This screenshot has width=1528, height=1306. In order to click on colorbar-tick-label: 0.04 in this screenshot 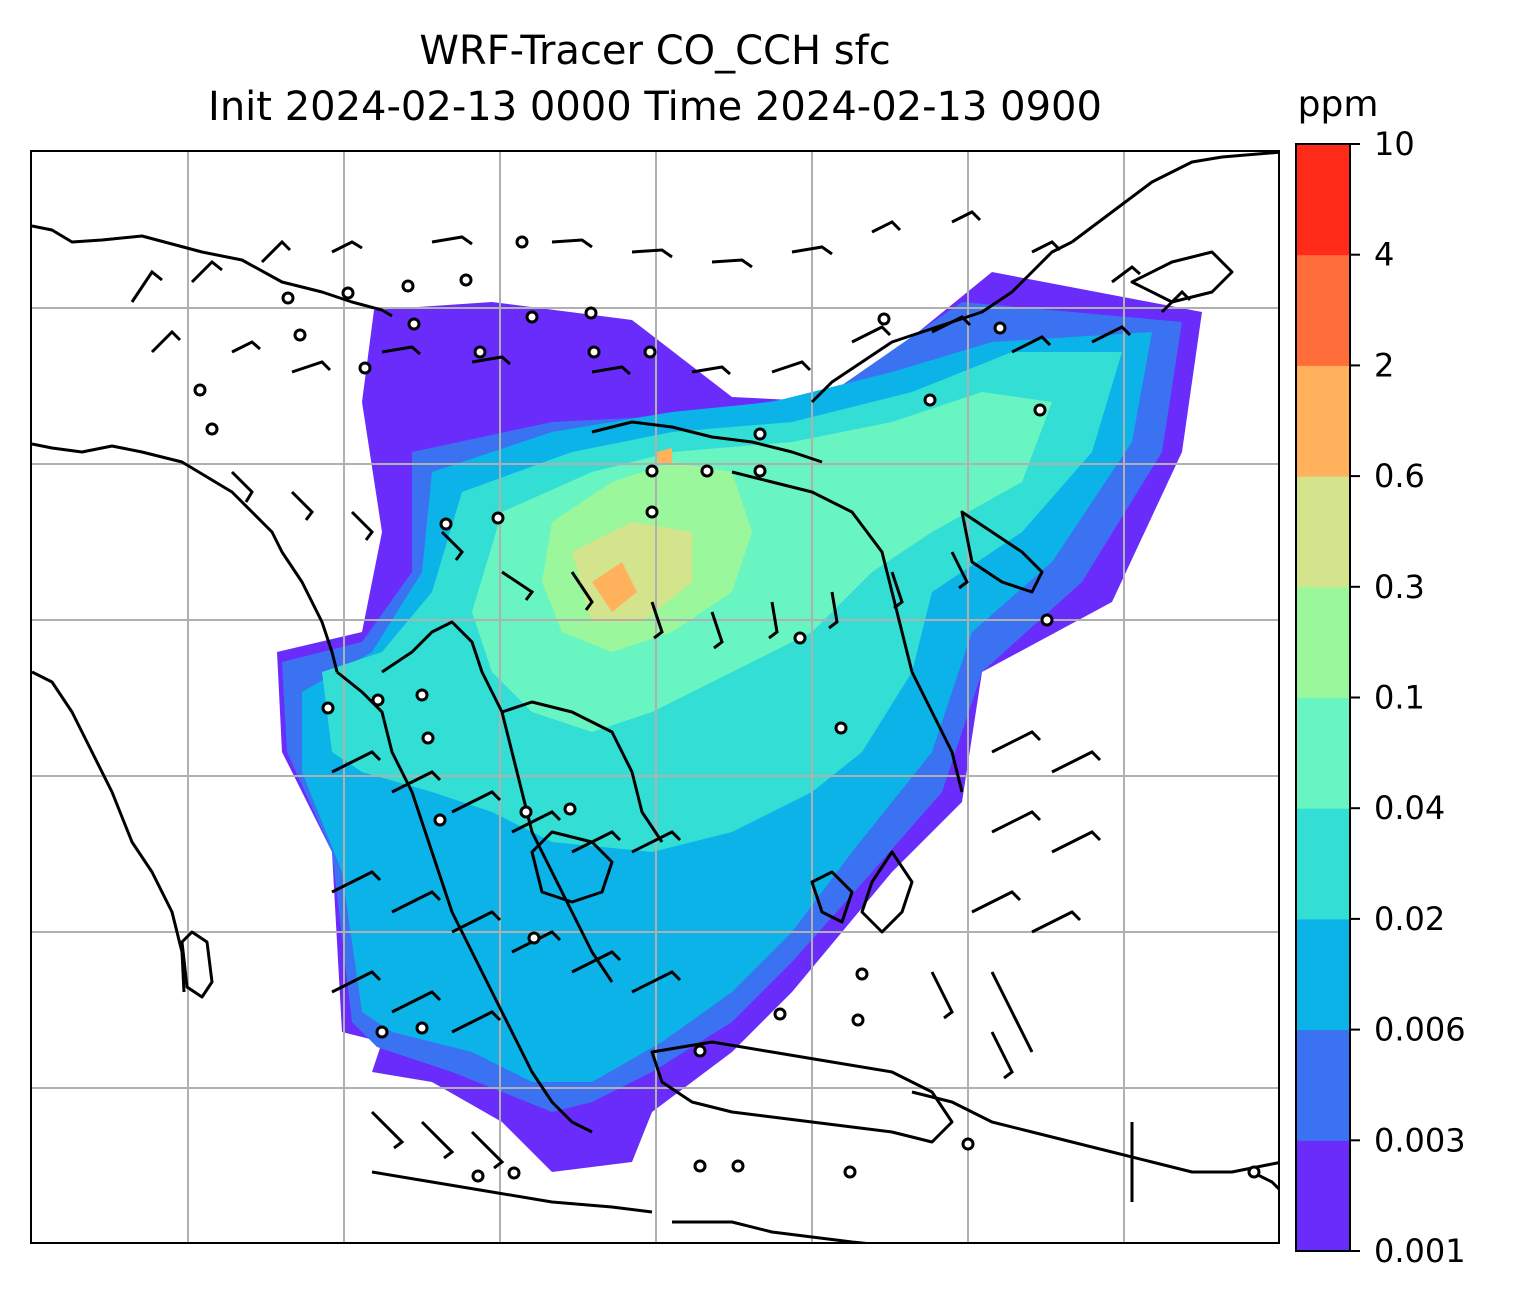, I will do `click(1409, 808)`.